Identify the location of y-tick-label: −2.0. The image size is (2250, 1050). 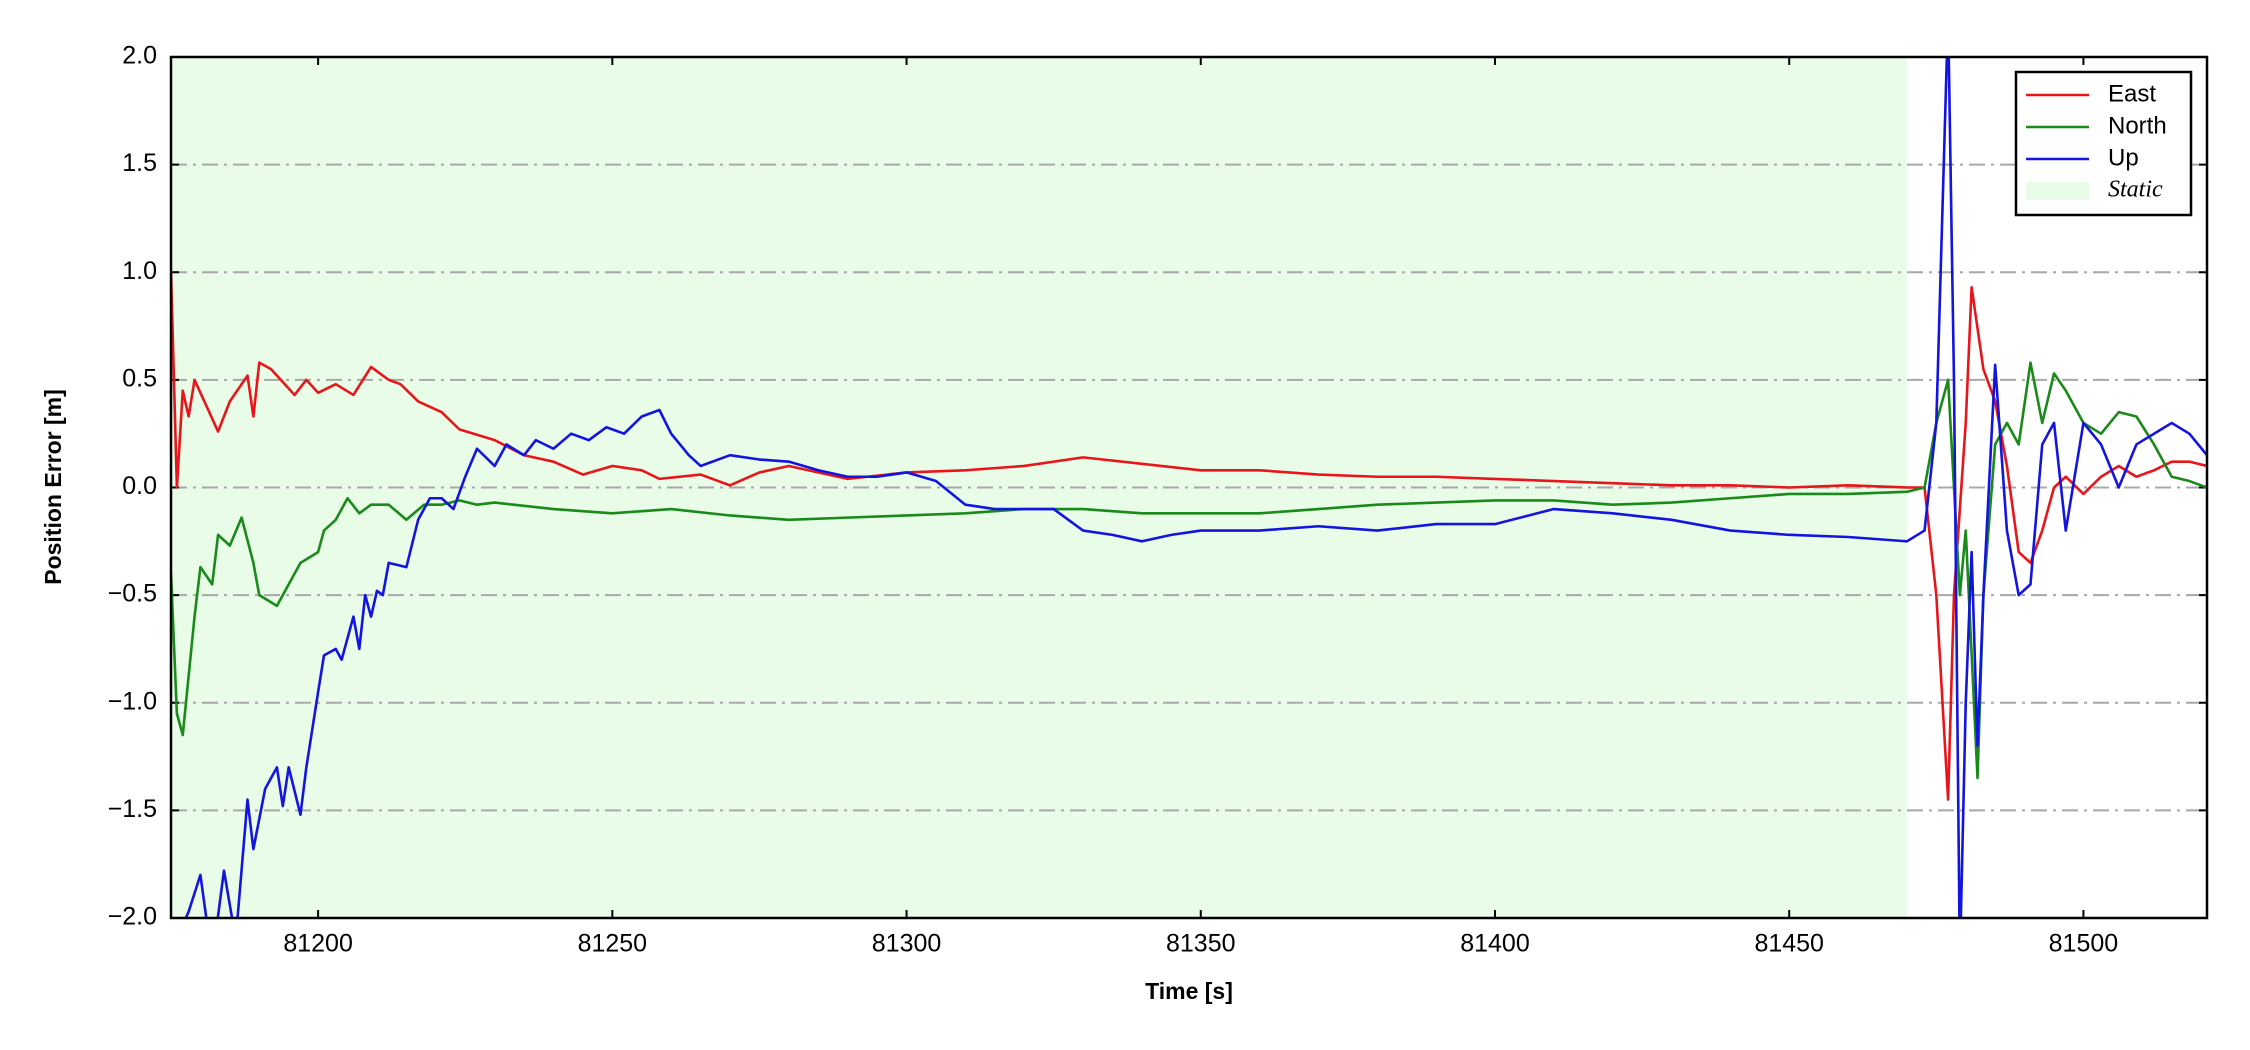
(132, 917).